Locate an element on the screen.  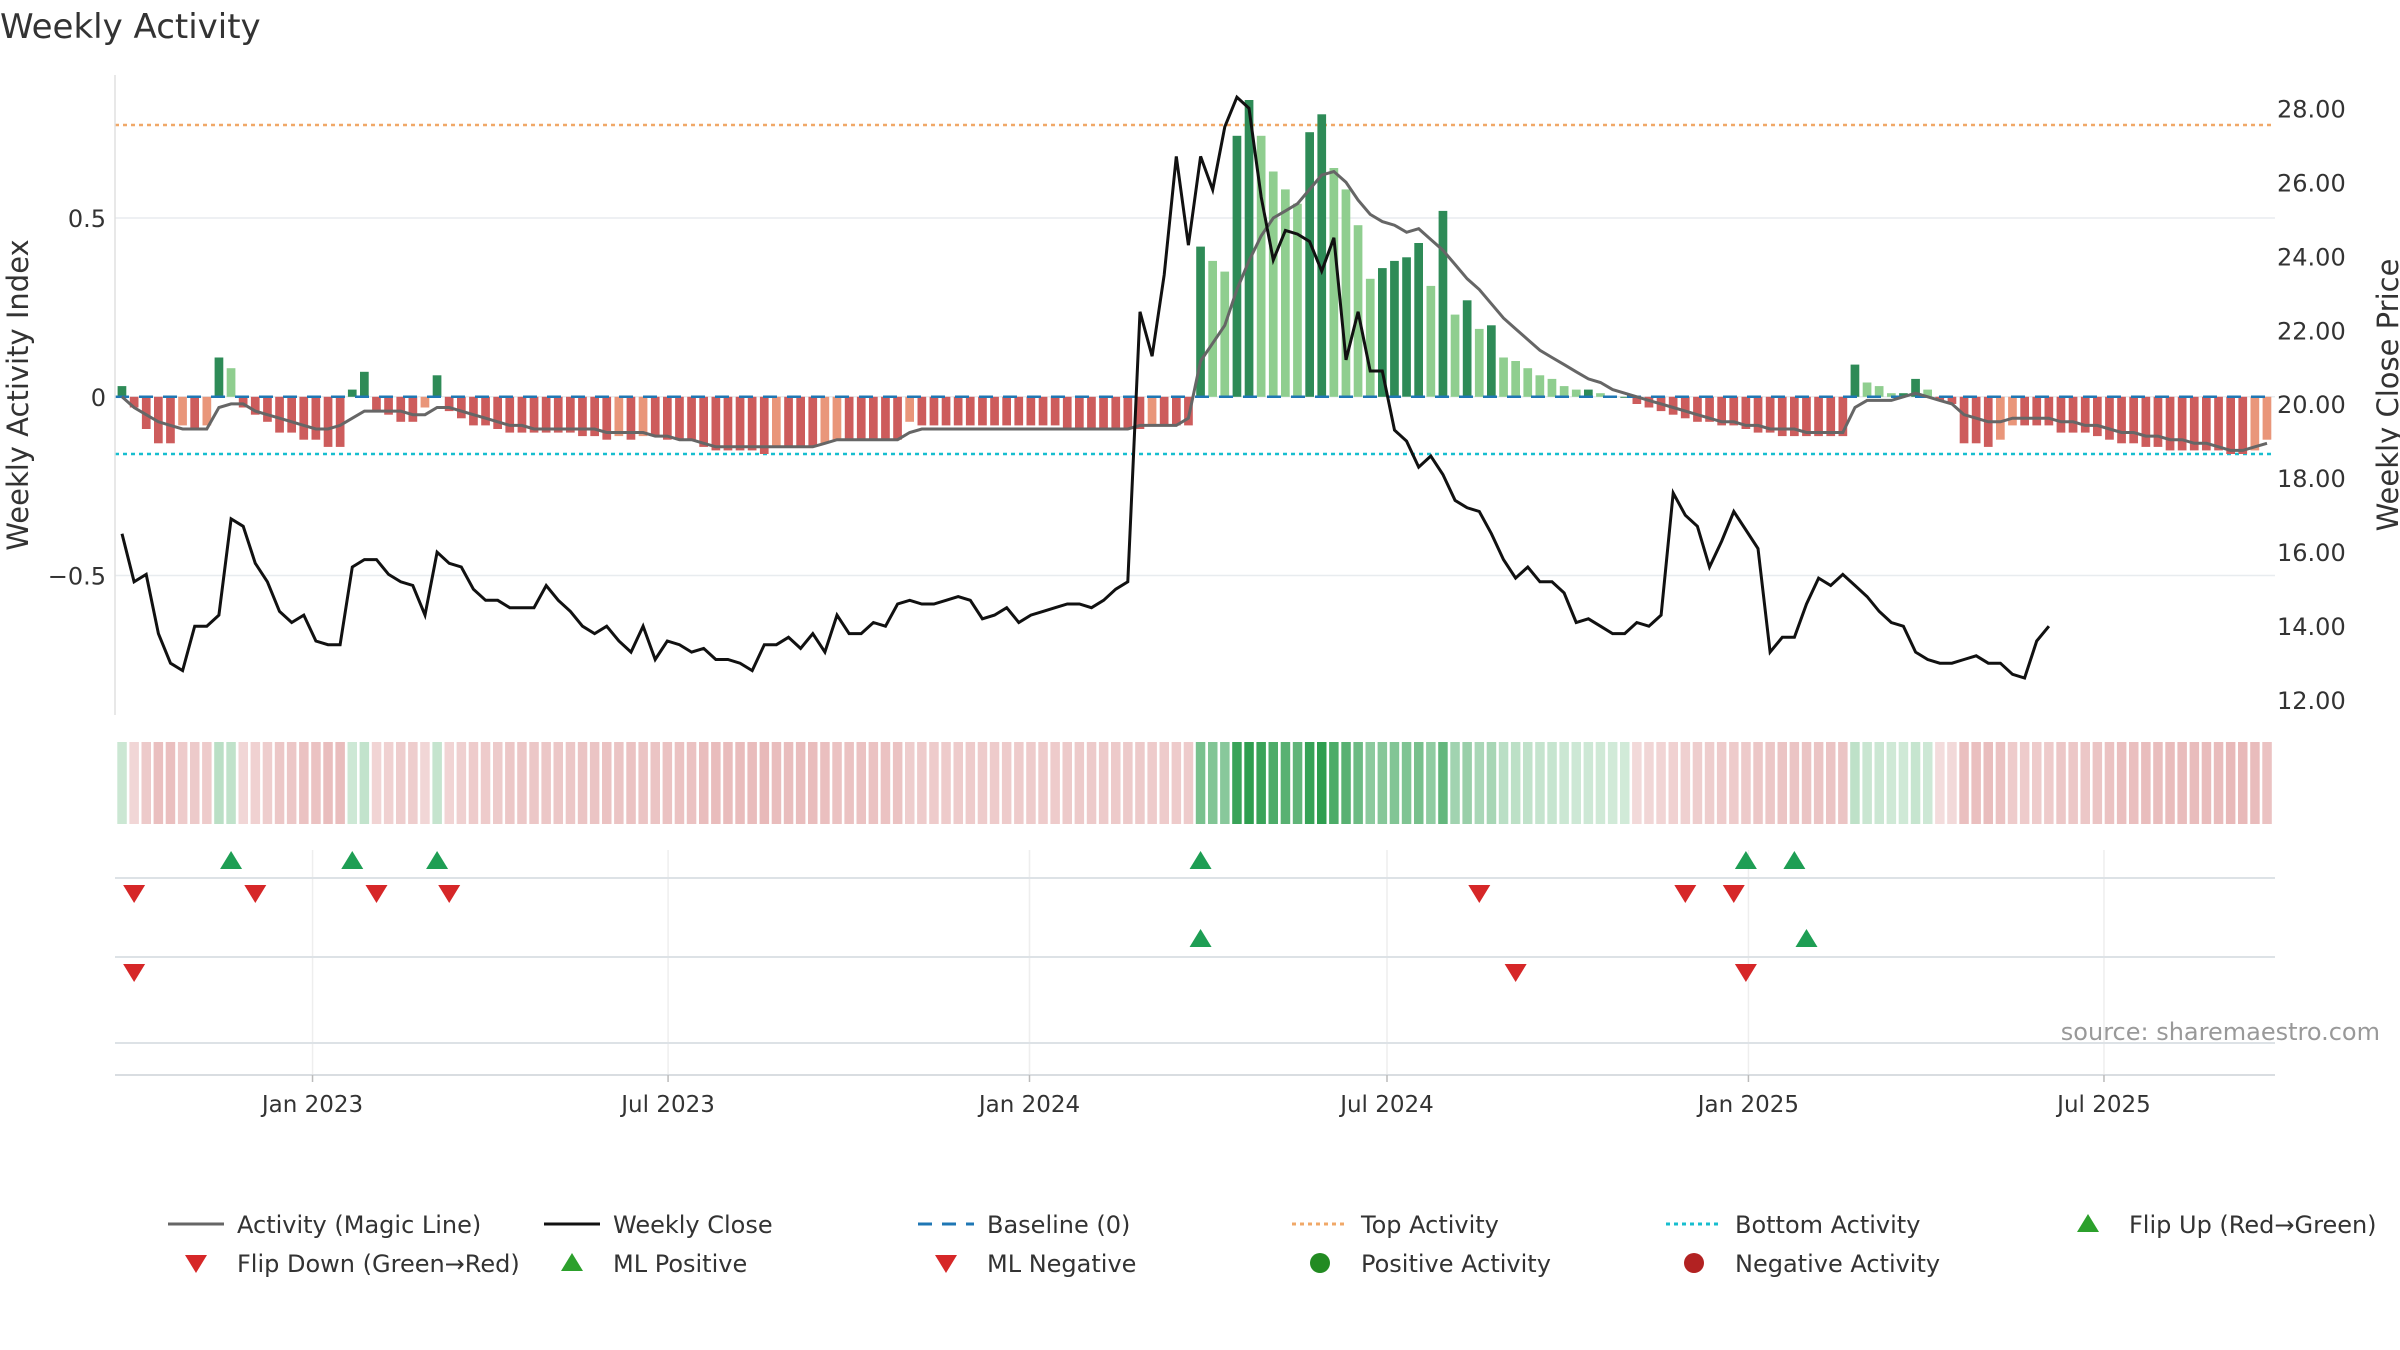
legend-label: Top Activity is located at coordinates (1429, 1225).